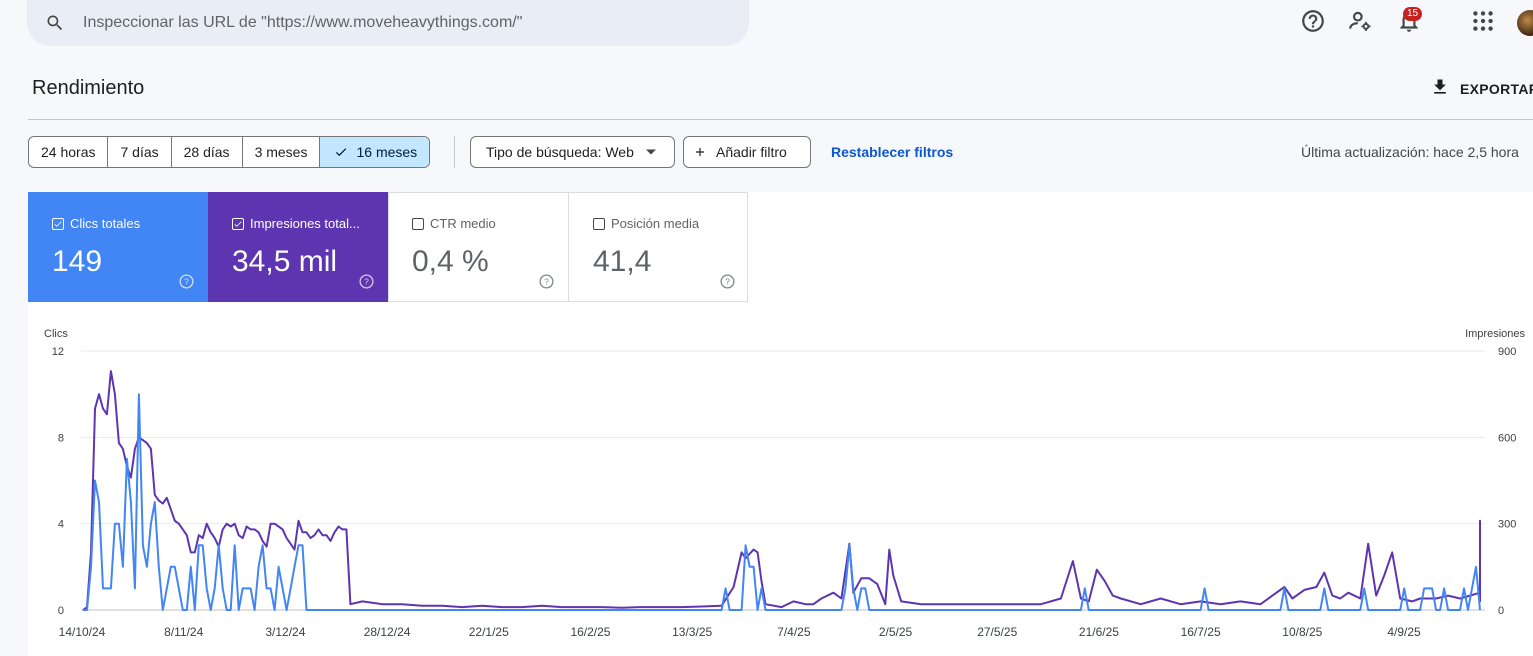  Describe the element at coordinates (88, 88) in the screenshot. I see `page-title: Rendimiento` at that location.